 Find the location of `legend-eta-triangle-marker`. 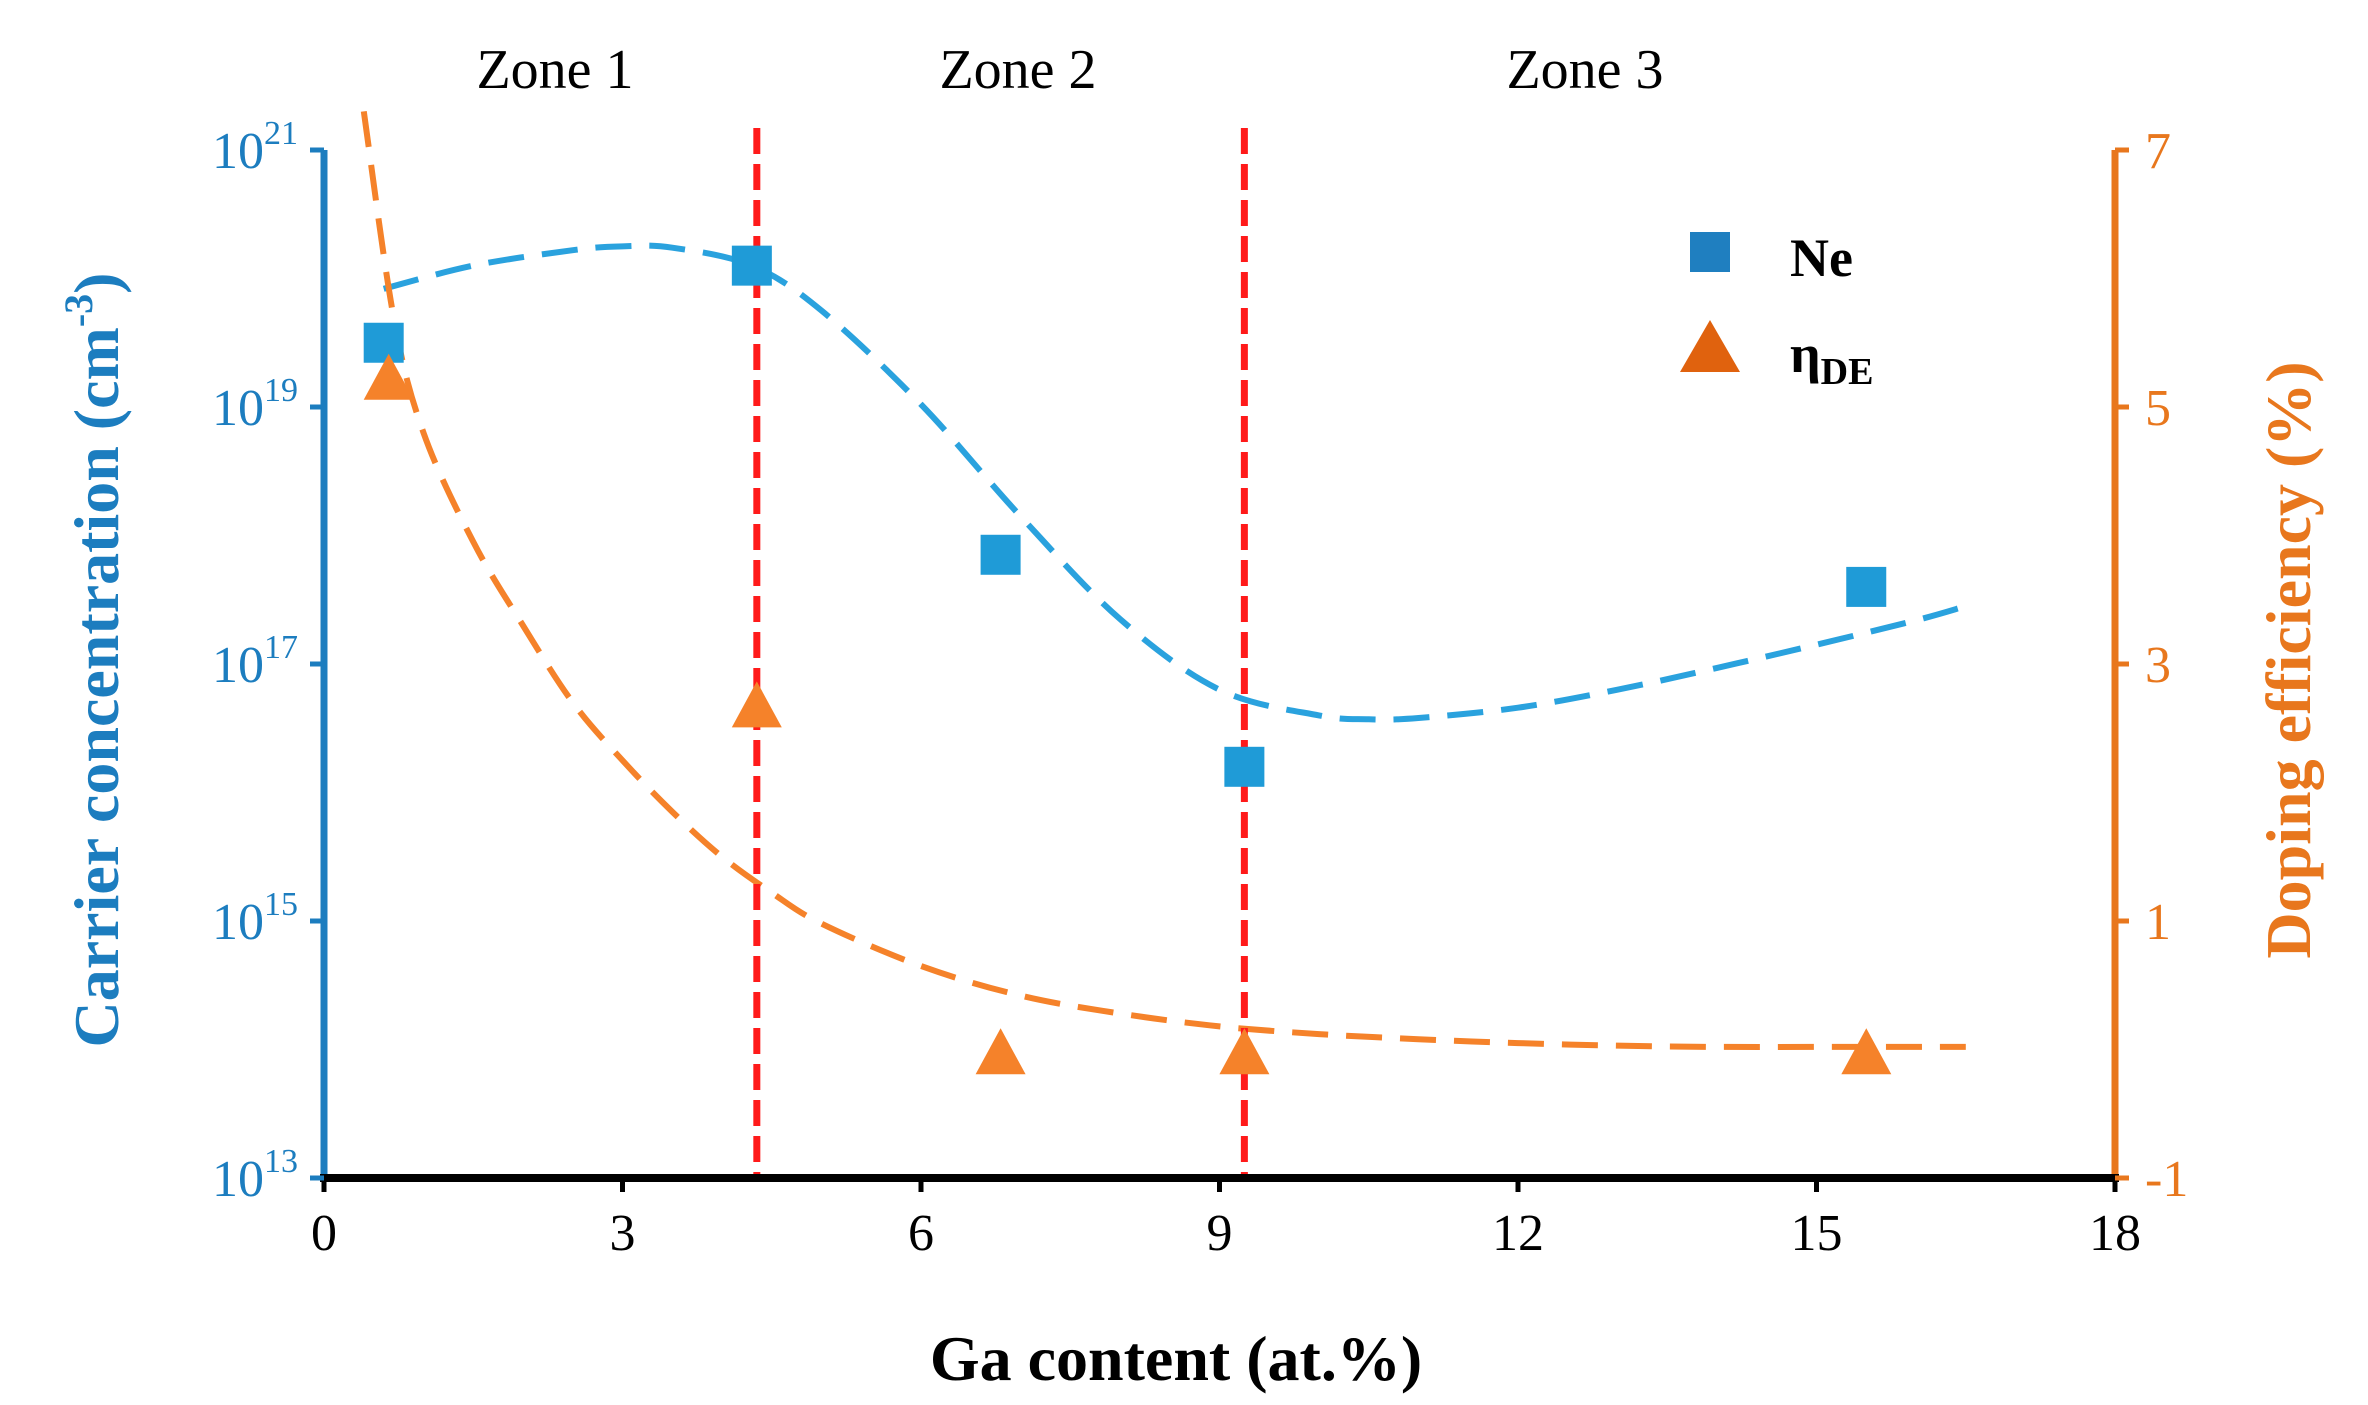

legend-eta-triangle-marker is located at coordinates (1710, 346).